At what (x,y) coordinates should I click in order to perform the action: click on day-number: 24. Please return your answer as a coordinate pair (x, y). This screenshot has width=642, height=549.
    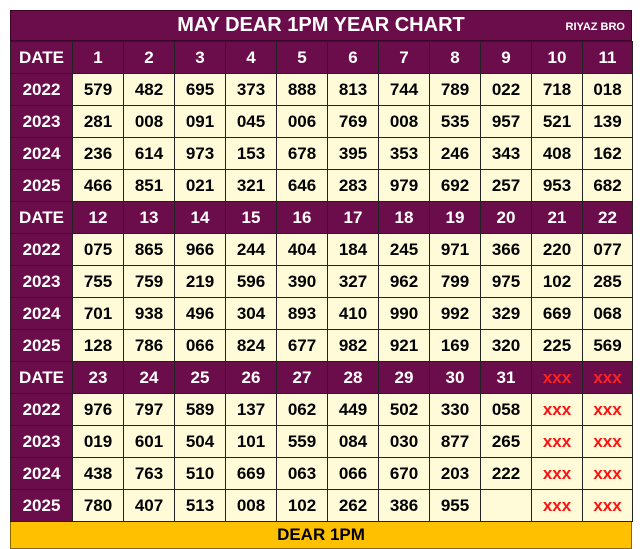
    Looking at the image, I should click on (149, 377).